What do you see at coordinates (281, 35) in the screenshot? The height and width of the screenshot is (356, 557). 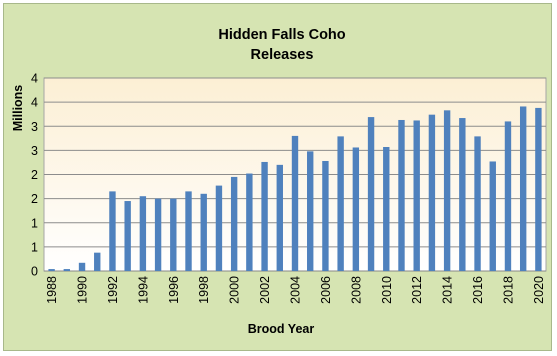 I see `chart-title-line-1: Hidden Falls Coho` at bounding box center [281, 35].